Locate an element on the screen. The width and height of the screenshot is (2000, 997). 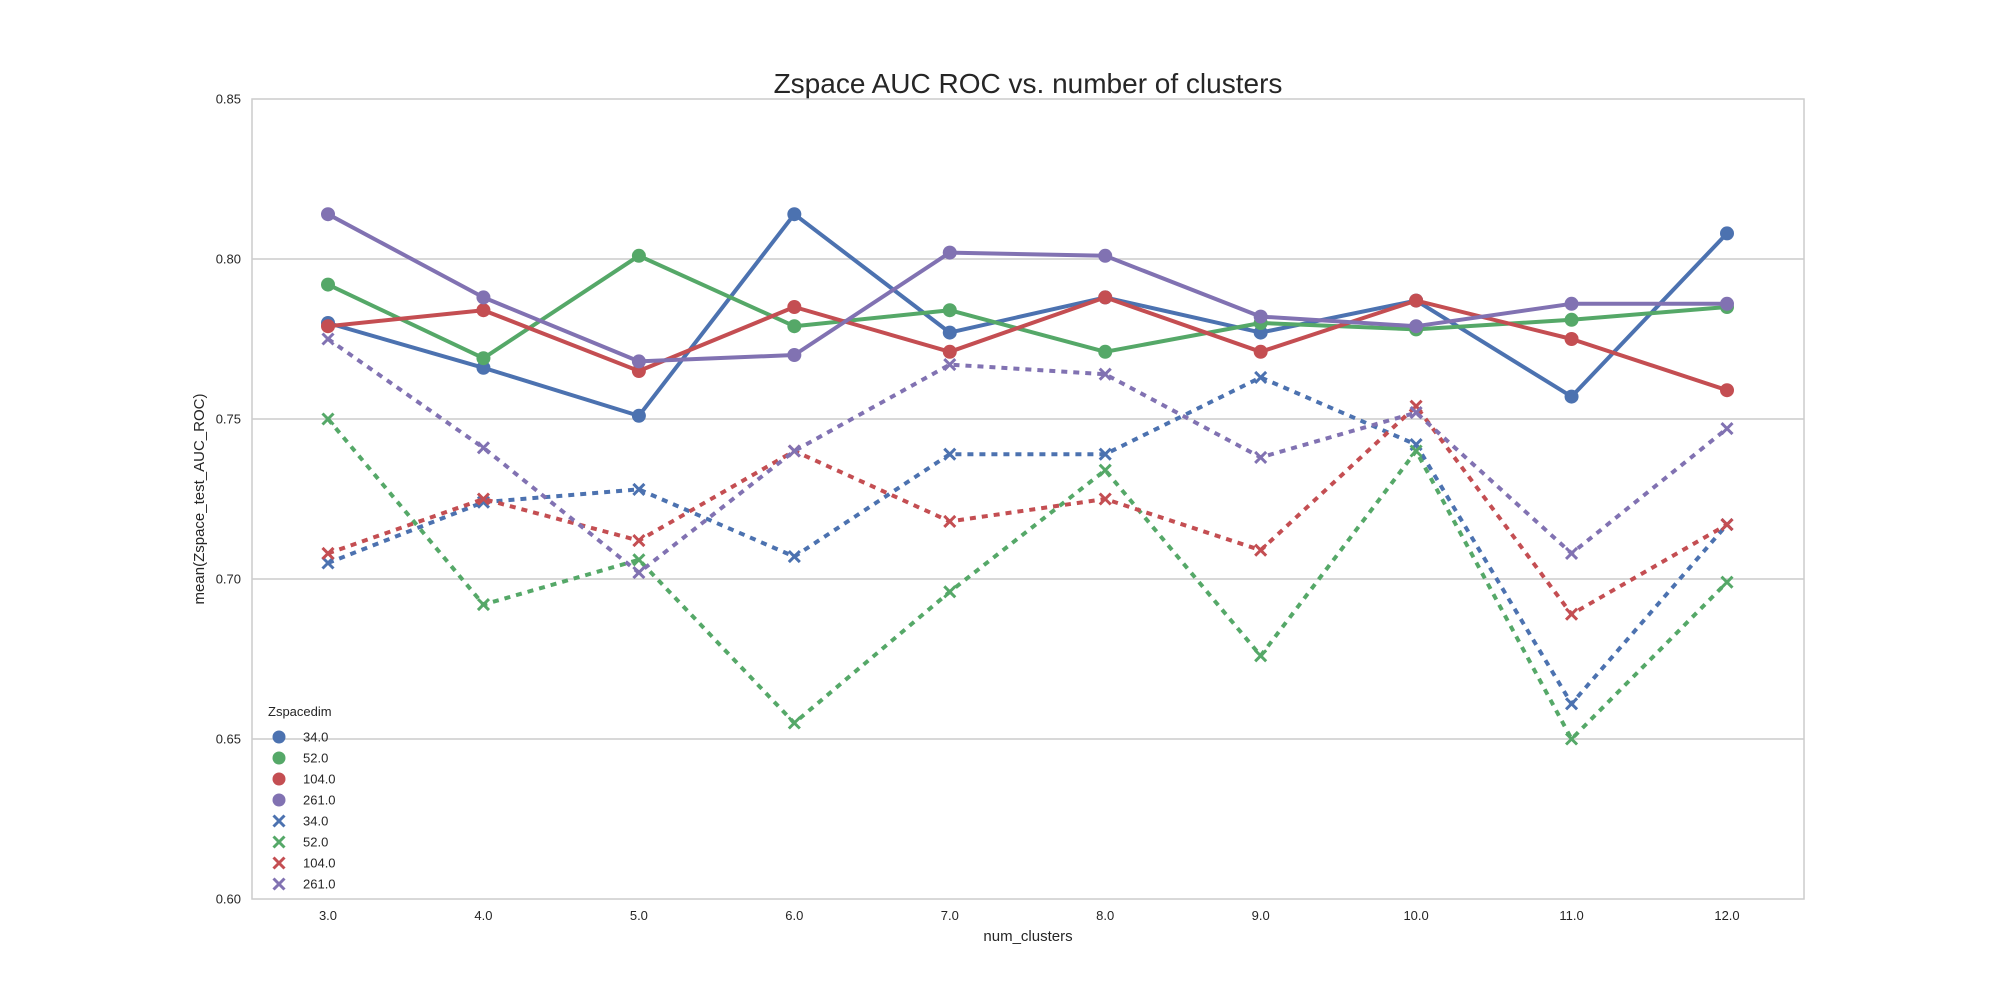
legend-title: Zspacedim is located at coordinates (300, 711).